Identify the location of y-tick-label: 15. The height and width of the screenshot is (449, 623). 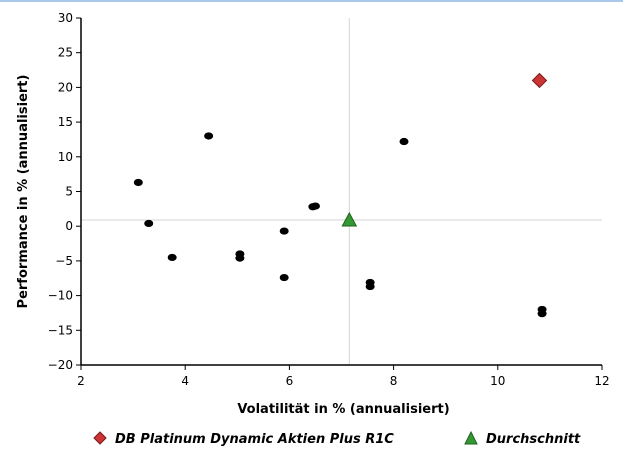
(65, 122).